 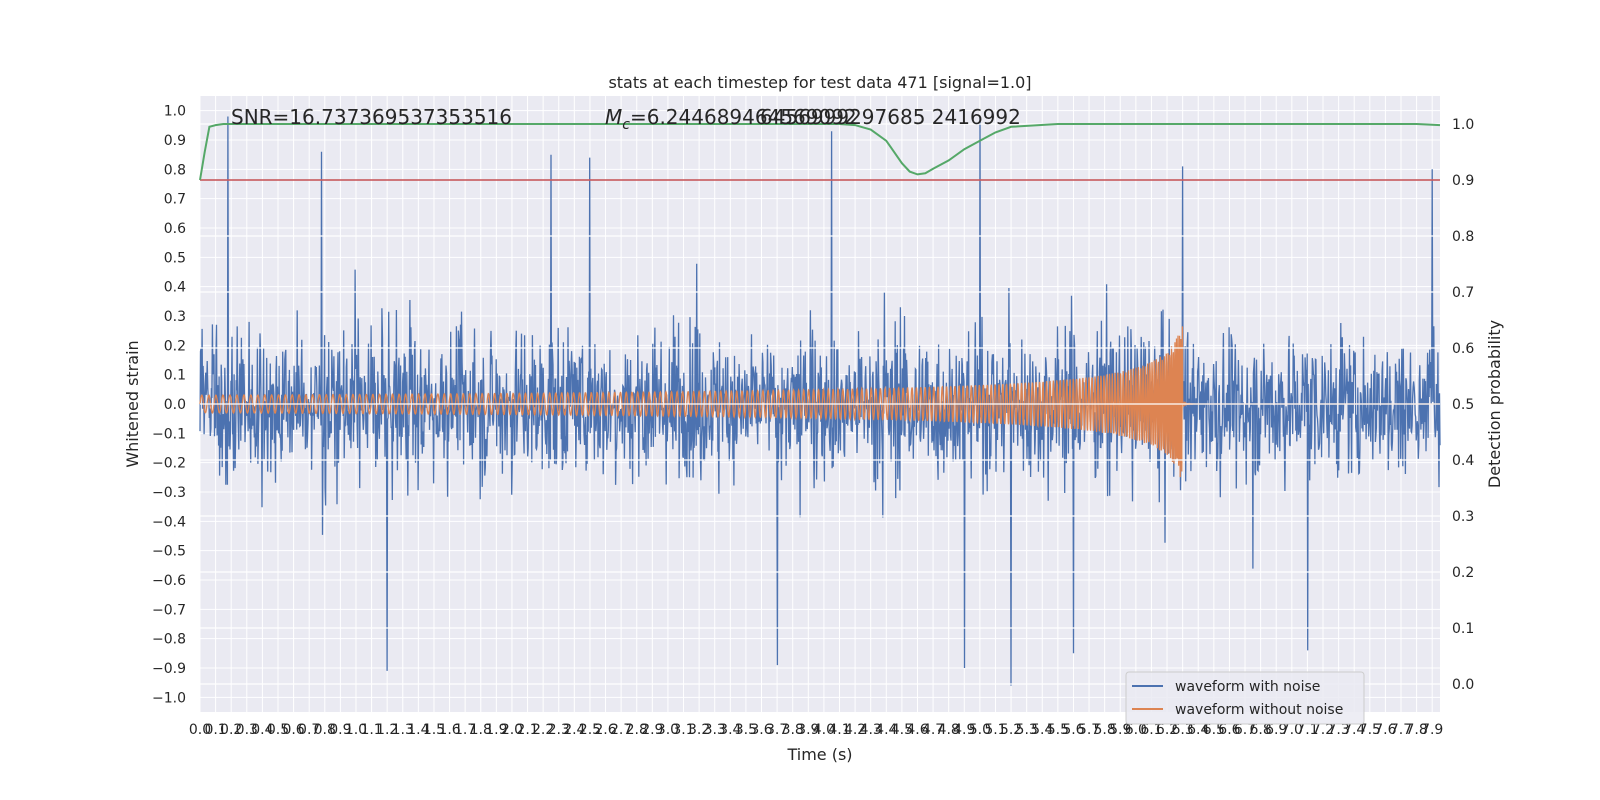 What do you see at coordinates (262, 730) in the screenshot?
I see `x-tick-label: 0.4` at bounding box center [262, 730].